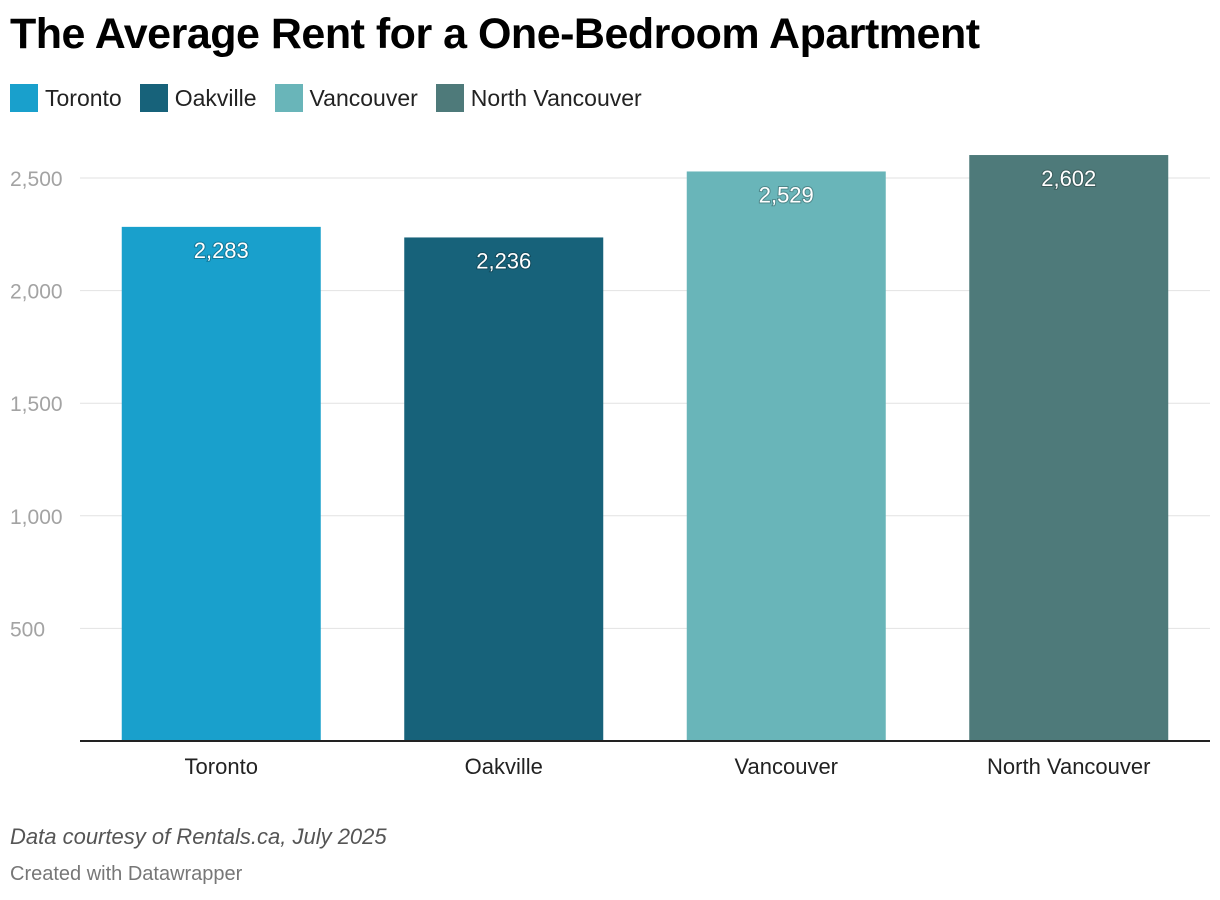 This screenshot has width=1220, height=900. I want to click on legend-label-toronto: Toronto, so click(83, 97).